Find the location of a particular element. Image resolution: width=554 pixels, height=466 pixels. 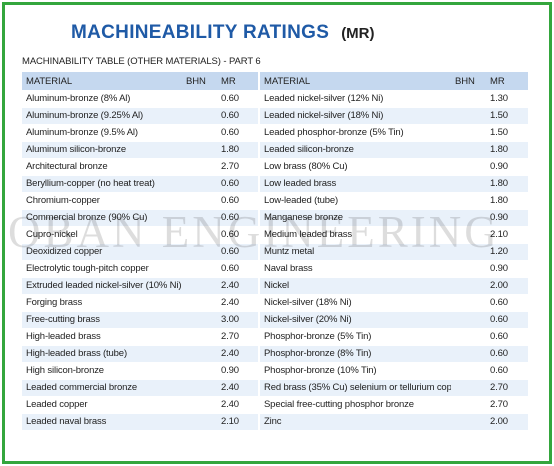

cell-material-2: Leaded nickel-silver (18% Ni) is located at coordinates (354, 116).